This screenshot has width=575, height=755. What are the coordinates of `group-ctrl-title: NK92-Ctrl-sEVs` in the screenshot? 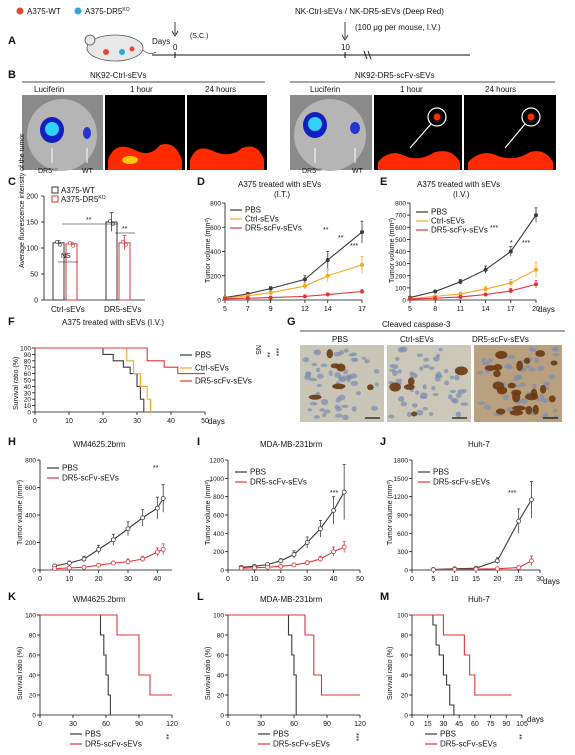 It's located at (118, 75).